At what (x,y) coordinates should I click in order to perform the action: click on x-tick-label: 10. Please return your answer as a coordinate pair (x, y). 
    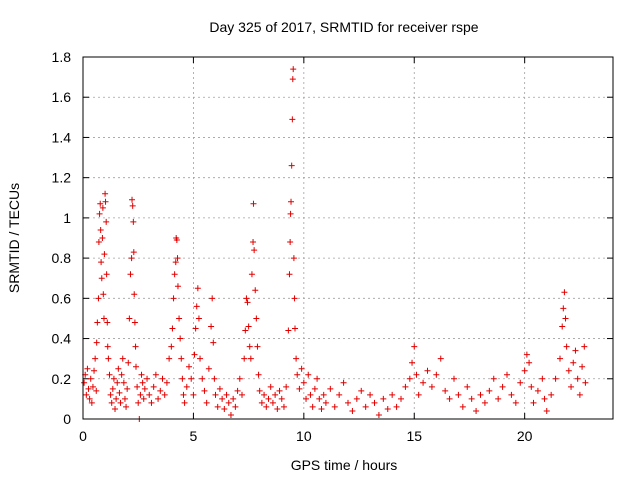
    Looking at the image, I should click on (304, 436).